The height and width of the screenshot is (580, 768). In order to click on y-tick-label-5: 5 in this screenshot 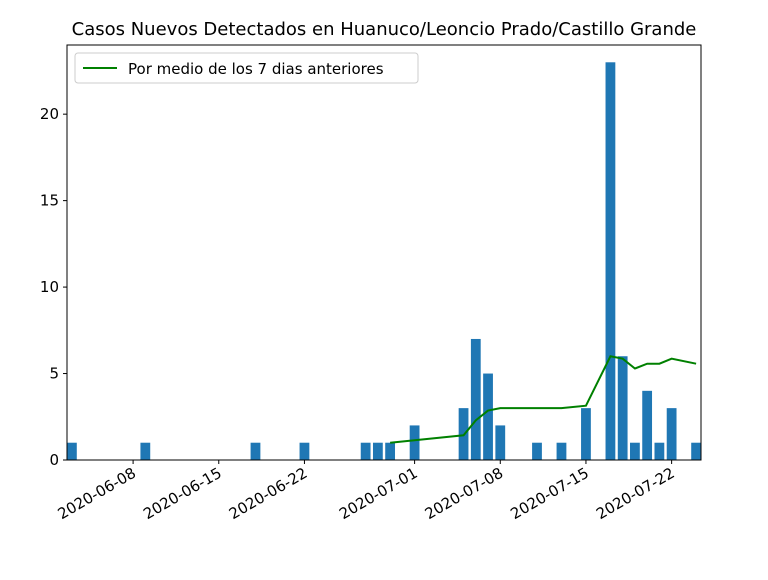, I will do `click(54, 374)`.